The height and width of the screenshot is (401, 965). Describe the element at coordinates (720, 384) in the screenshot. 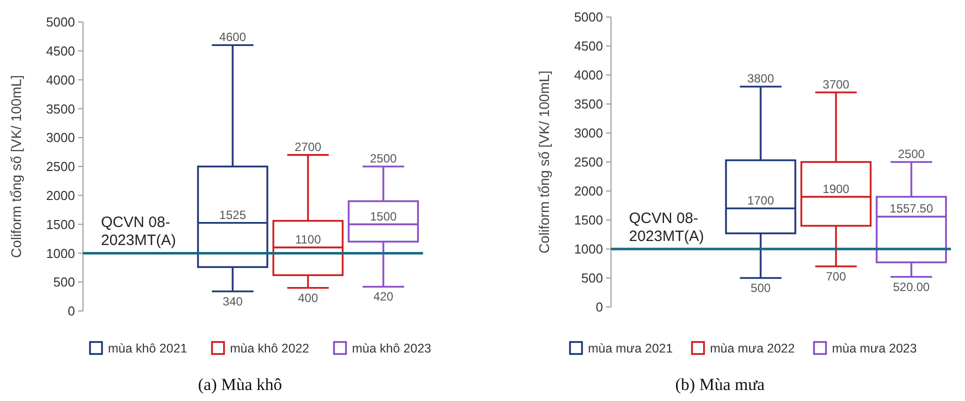

I see `text: (b) Mùa mưa` at that location.